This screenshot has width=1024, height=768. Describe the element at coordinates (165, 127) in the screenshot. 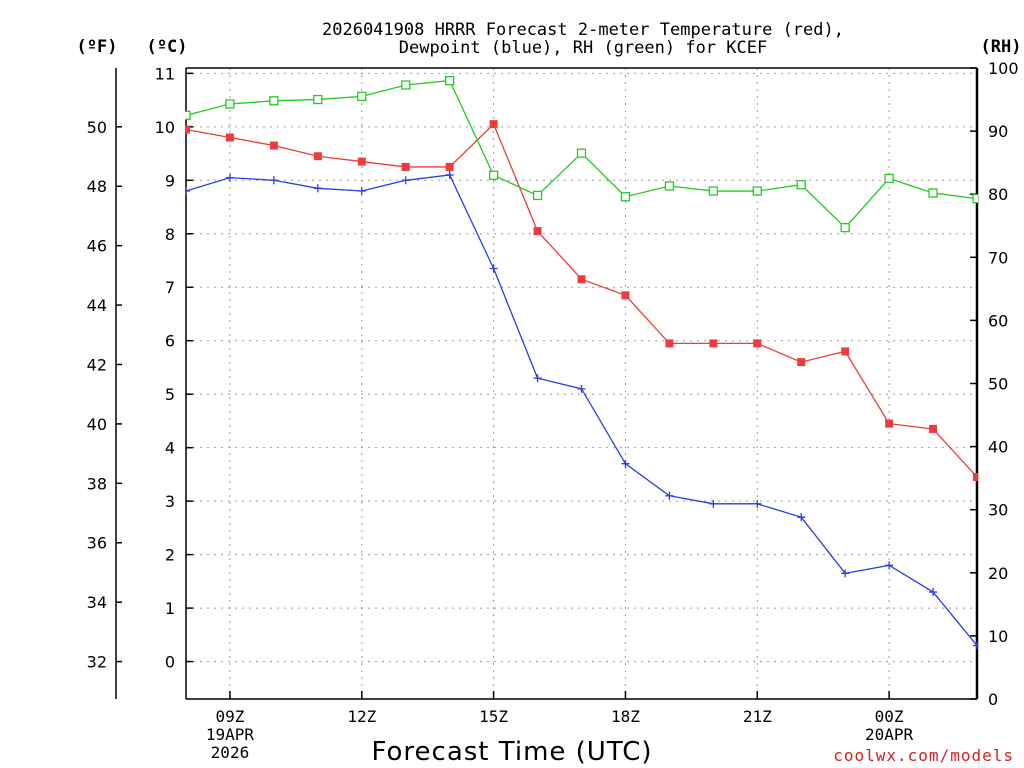

I see `celsius-tick-label-10: 10` at that location.